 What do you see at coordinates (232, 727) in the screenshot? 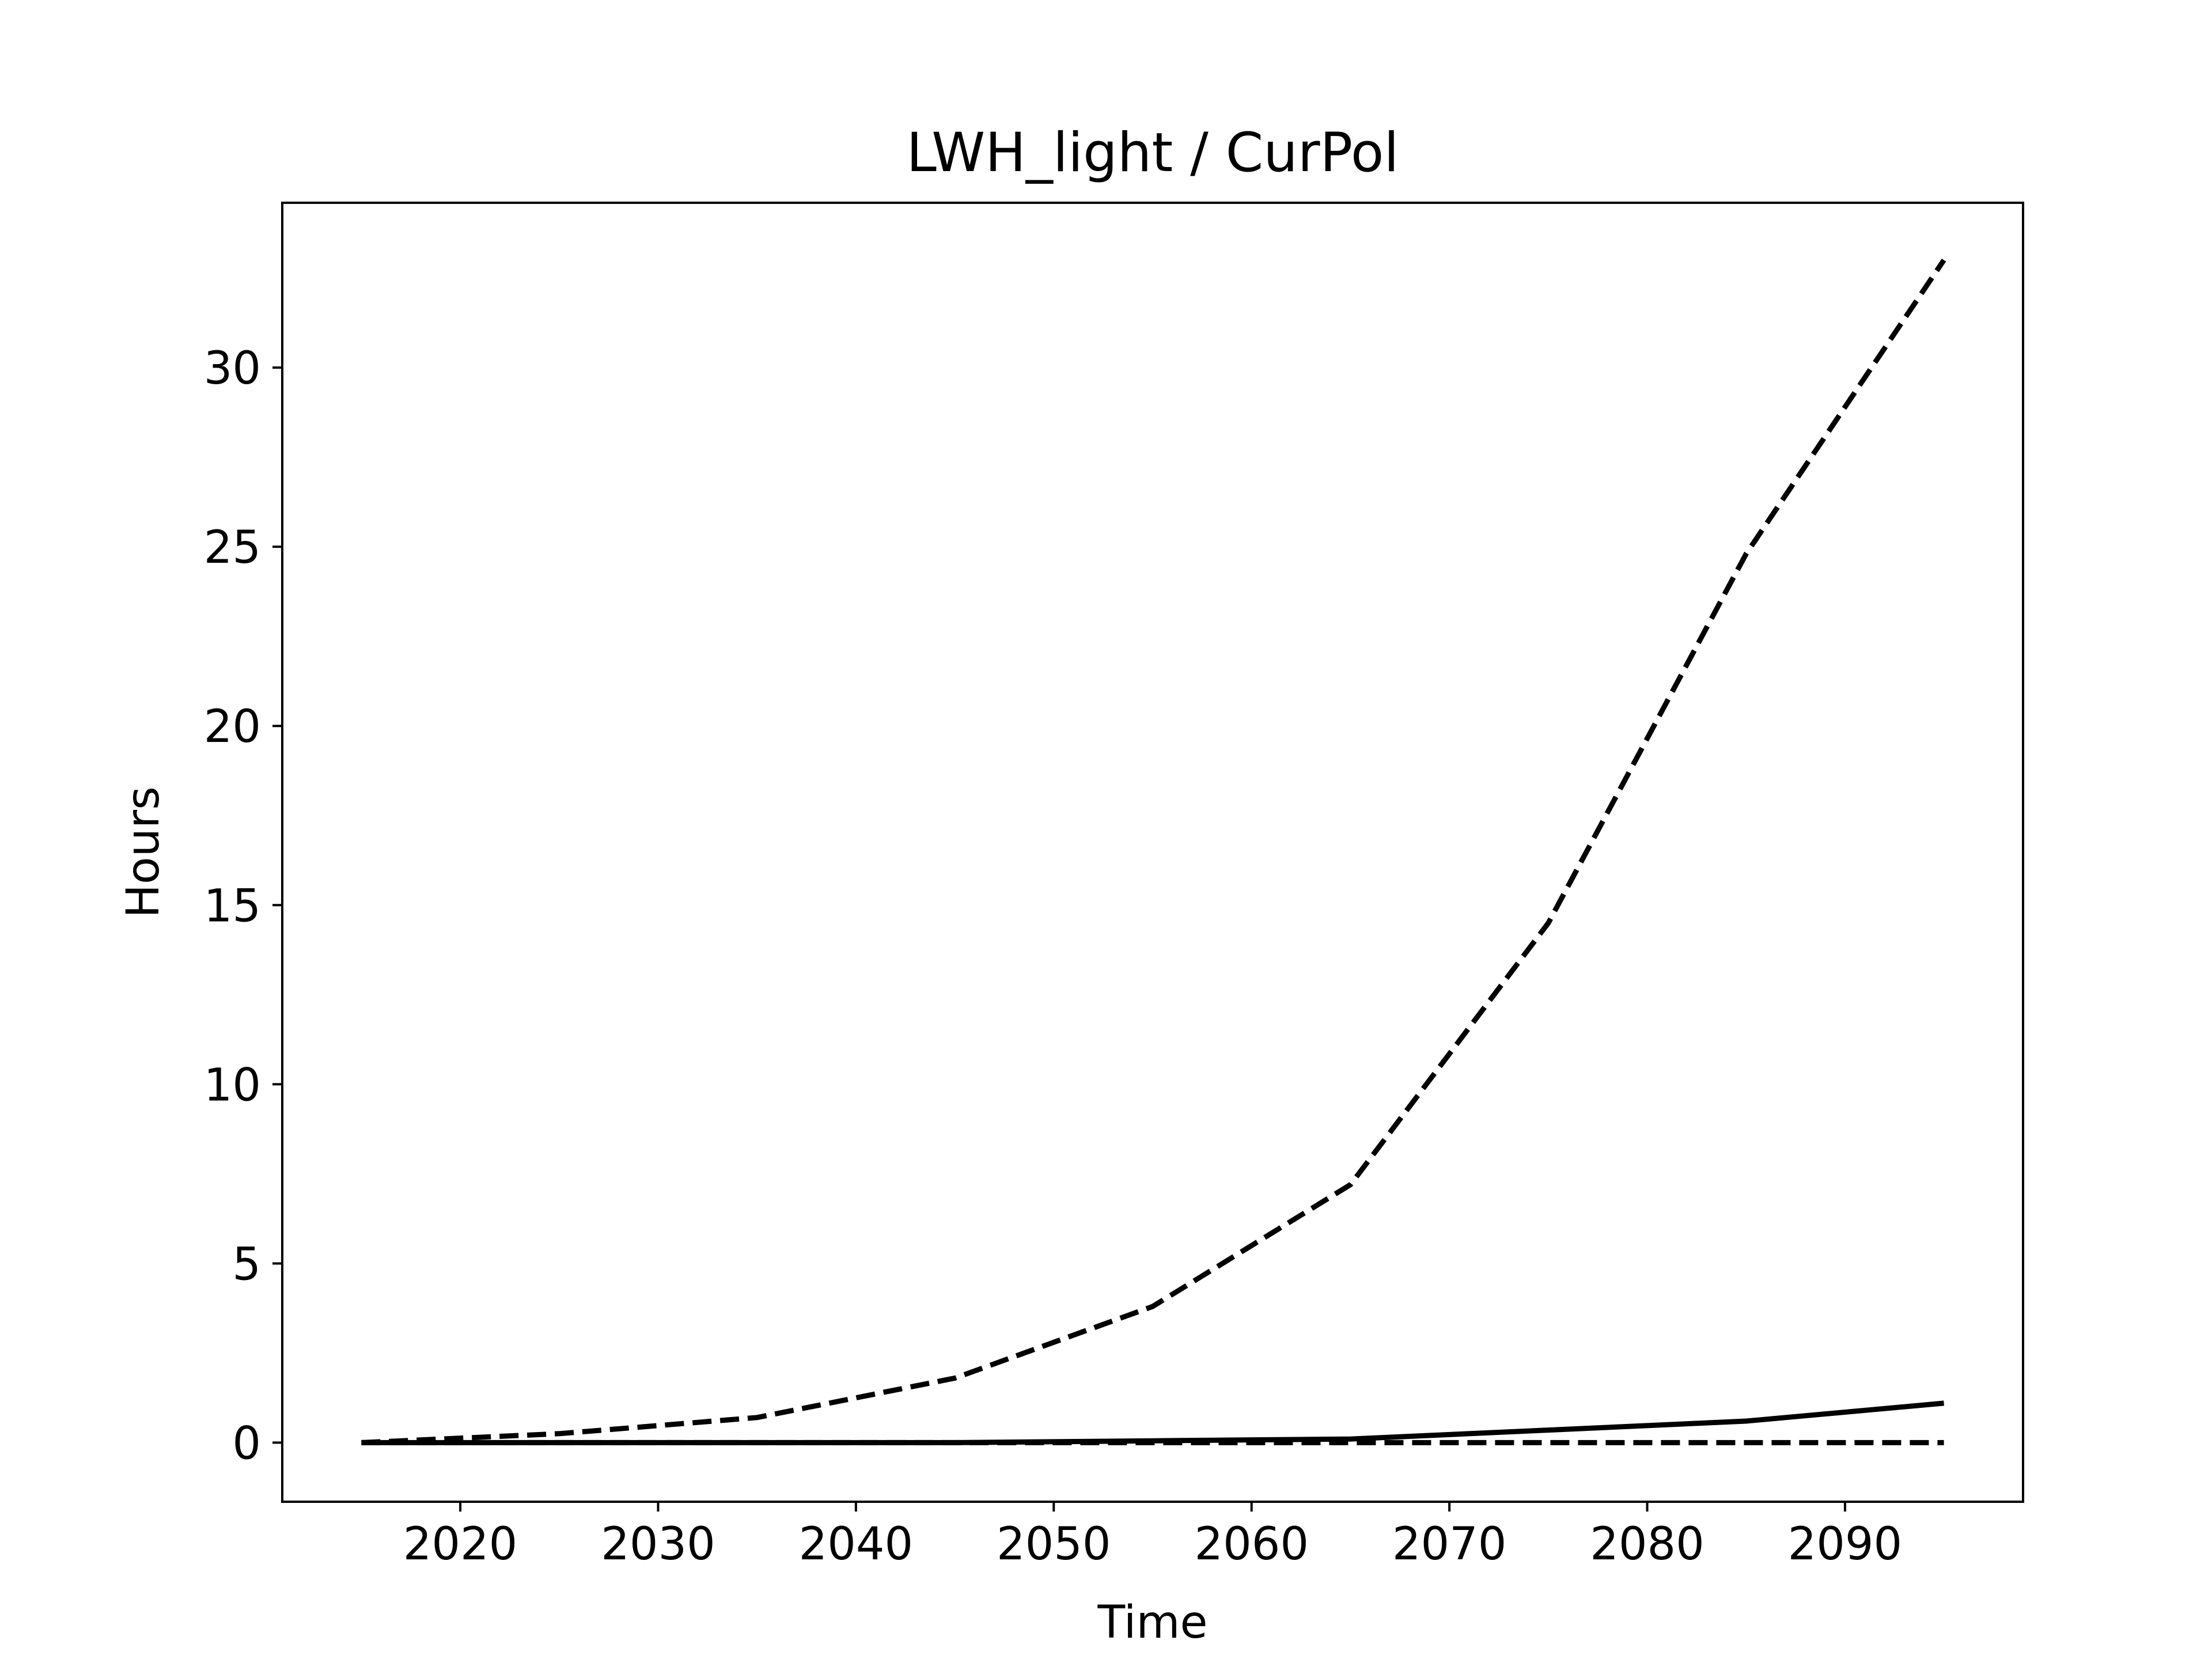
I see `y-tick-label: 20` at bounding box center [232, 727].